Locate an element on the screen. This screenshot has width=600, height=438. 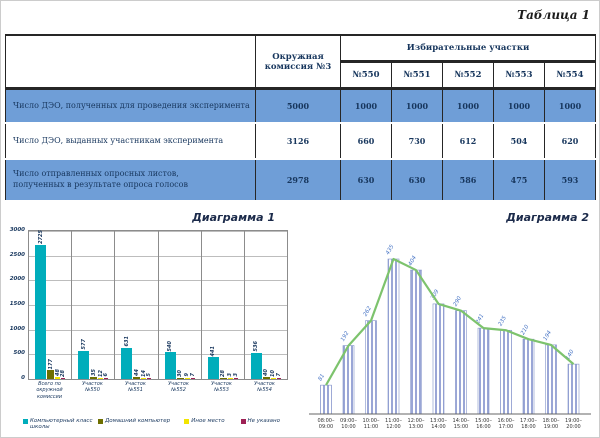
precinct-value: 620 is located at coordinates (570, 141).